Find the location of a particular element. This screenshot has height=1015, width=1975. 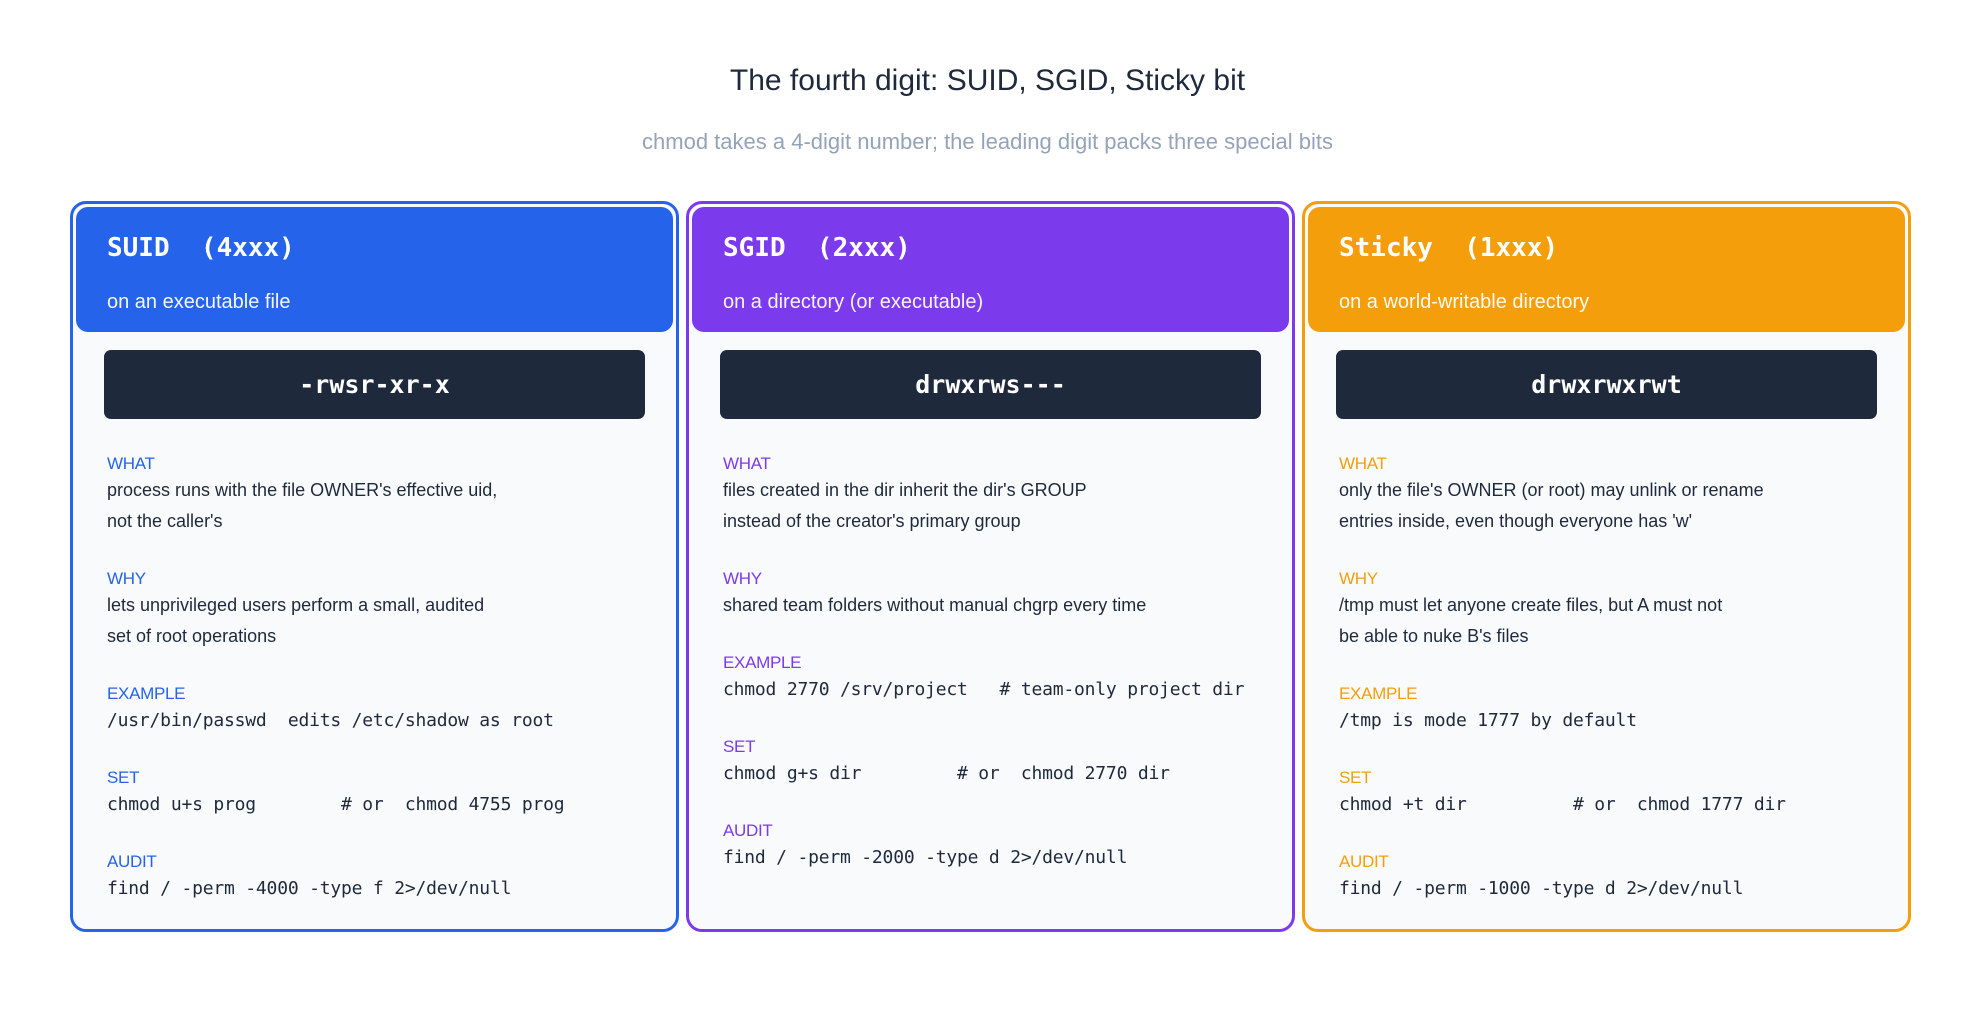

section-code: find / -perm -4000 -type f 2>/dev/null is located at coordinates (309, 888).